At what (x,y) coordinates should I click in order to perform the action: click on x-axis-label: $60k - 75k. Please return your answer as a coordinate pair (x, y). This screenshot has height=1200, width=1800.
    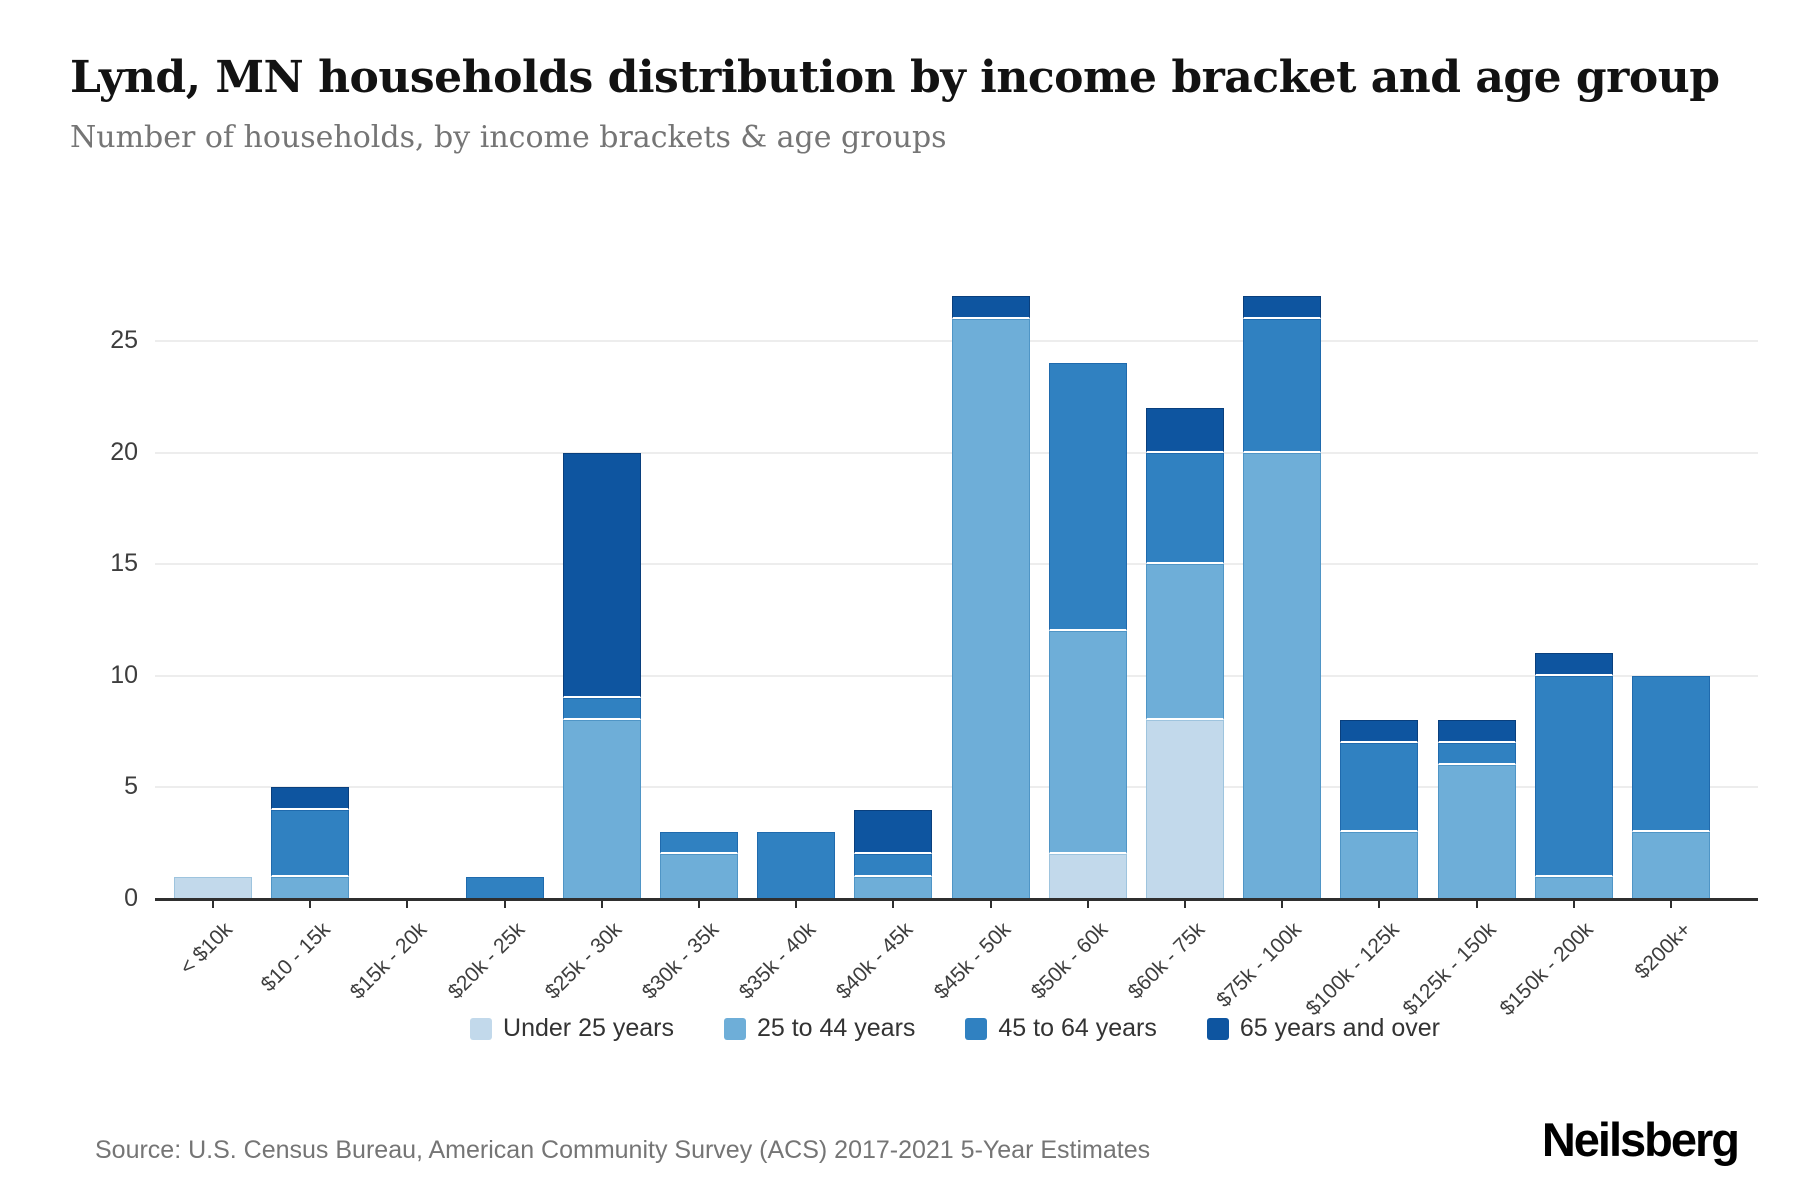
    Looking at the image, I should click on (1166, 961).